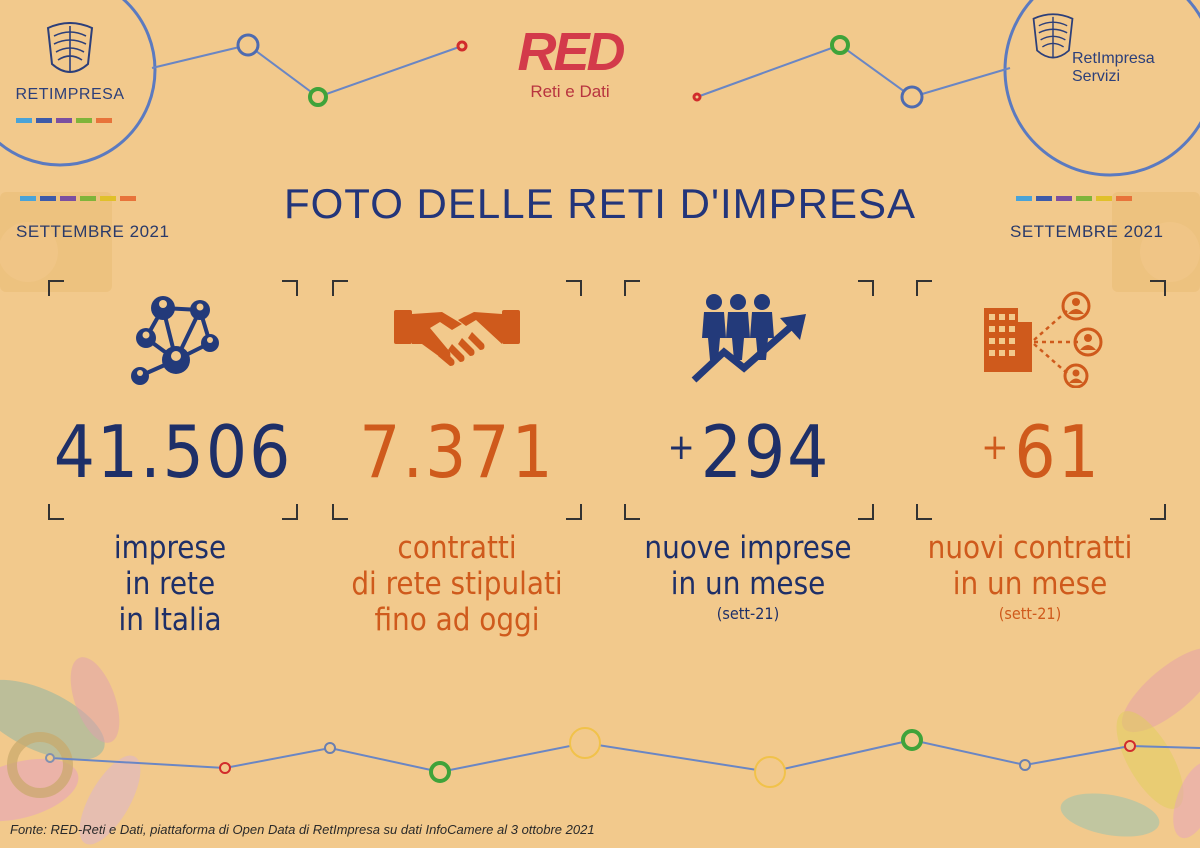 The width and height of the screenshot is (1200, 848). What do you see at coordinates (78, 198) in the screenshot?
I see `left-colorbar` at bounding box center [78, 198].